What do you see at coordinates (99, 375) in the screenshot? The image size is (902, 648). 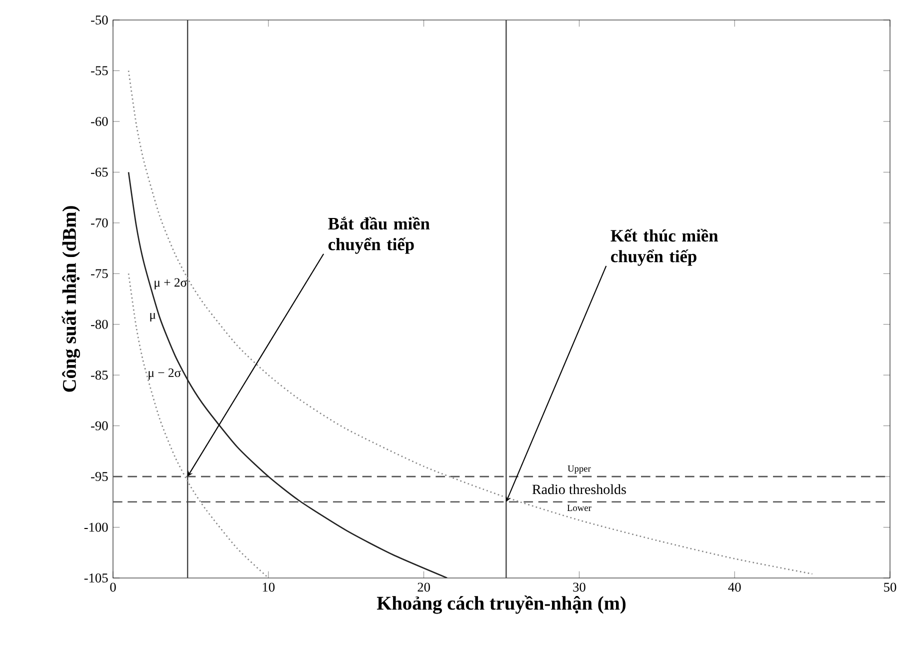 I see `y-tick-label: -85` at bounding box center [99, 375].